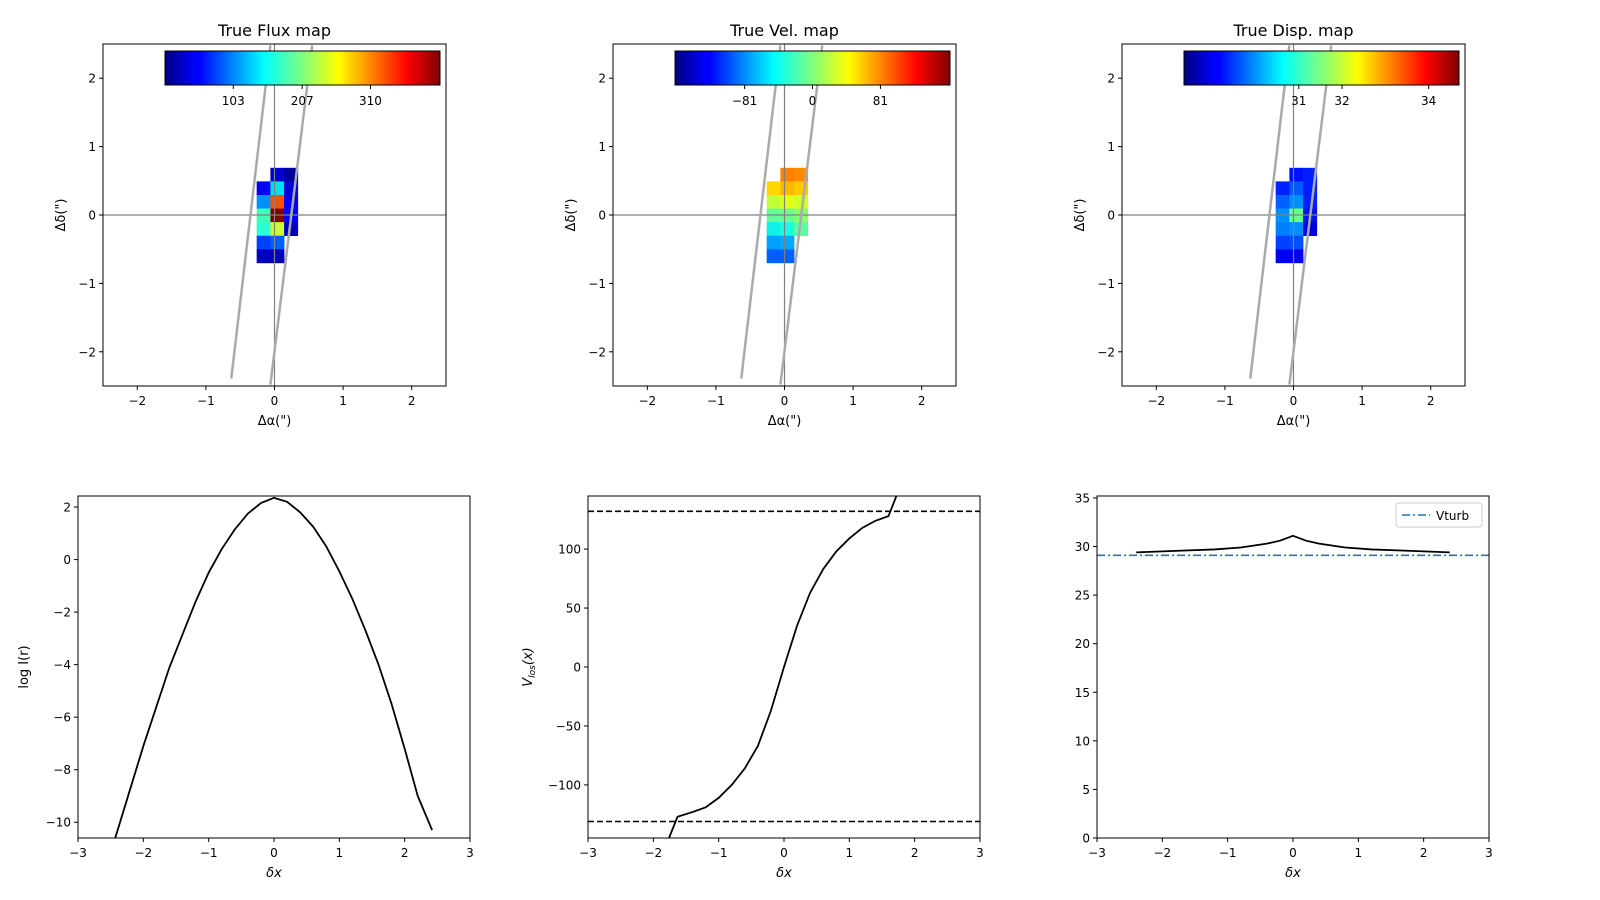 This screenshot has height=900, width=1600. What do you see at coordinates (1452, 516) in the screenshot?
I see `legend-label: Vturb` at bounding box center [1452, 516].